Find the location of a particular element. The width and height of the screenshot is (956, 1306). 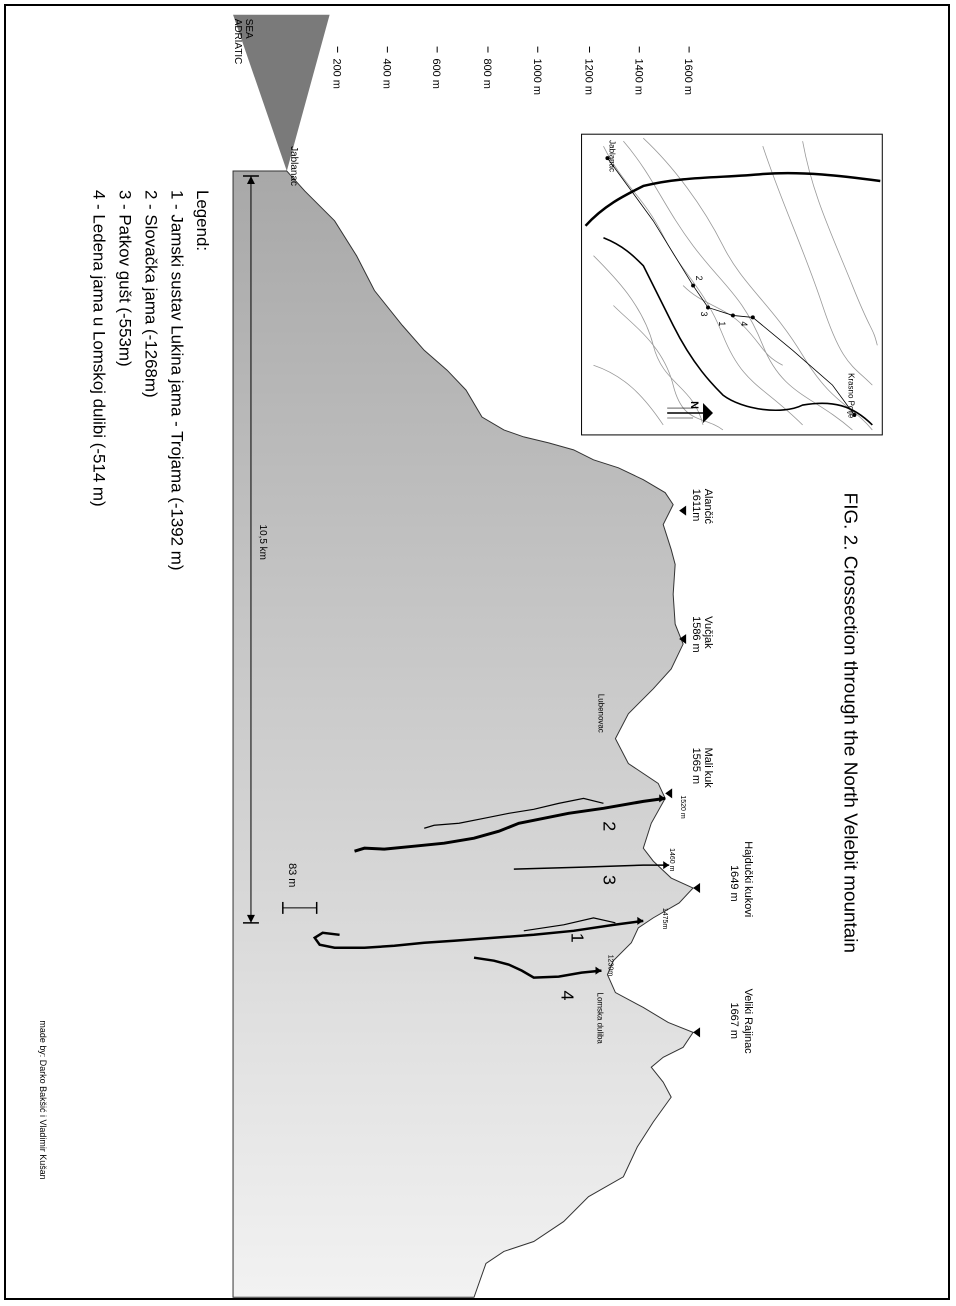

alancic-name: Alančić is located at coordinates (708, 507).